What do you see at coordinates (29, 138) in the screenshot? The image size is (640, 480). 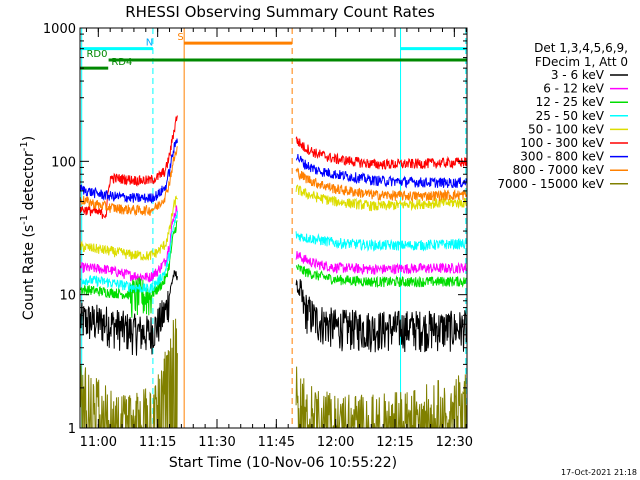 I see `y-axis-label-end: )` at bounding box center [29, 138].